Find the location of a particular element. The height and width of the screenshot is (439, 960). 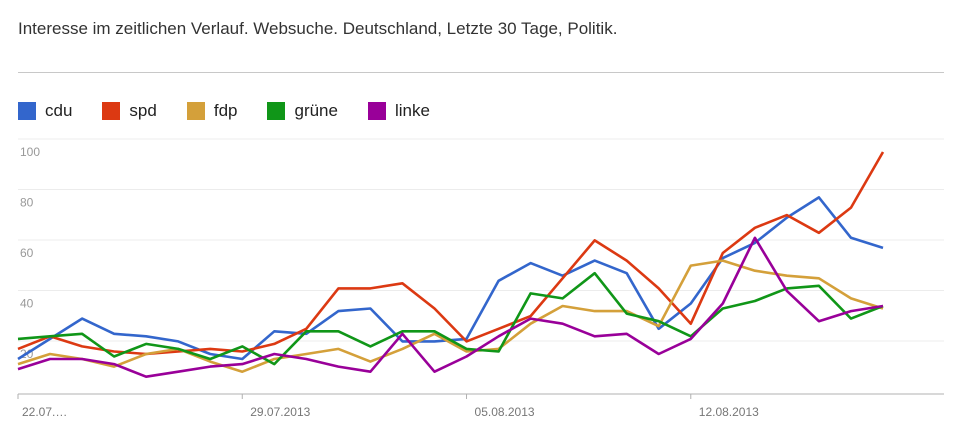

legend-item-spd: spd is located at coordinates (129, 111).